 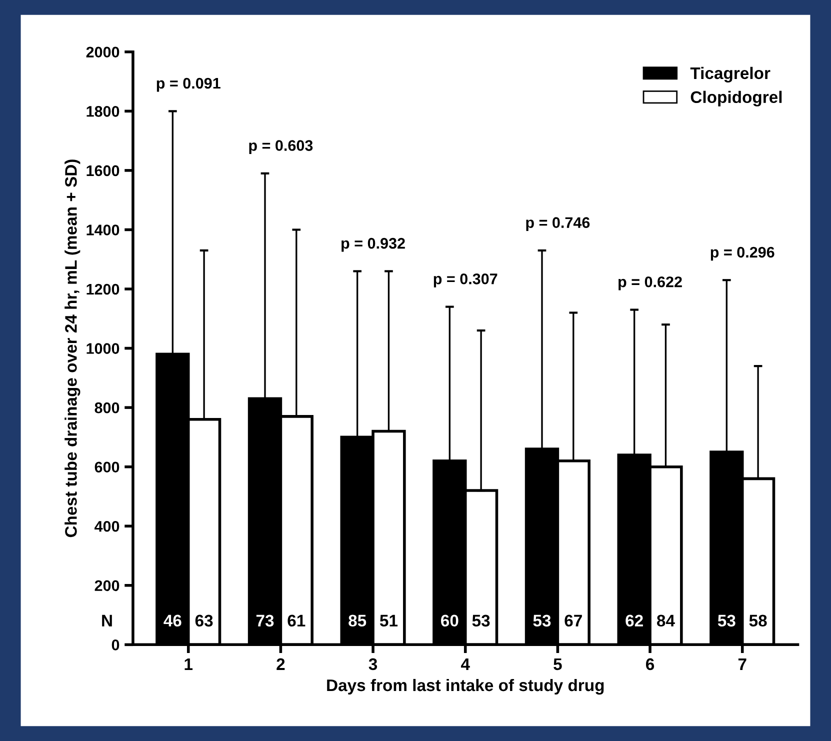 What do you see at coordinates (103, 170) in the screenshot?
I see `y-tick-label: 1600` at bounding box center [103, 170].